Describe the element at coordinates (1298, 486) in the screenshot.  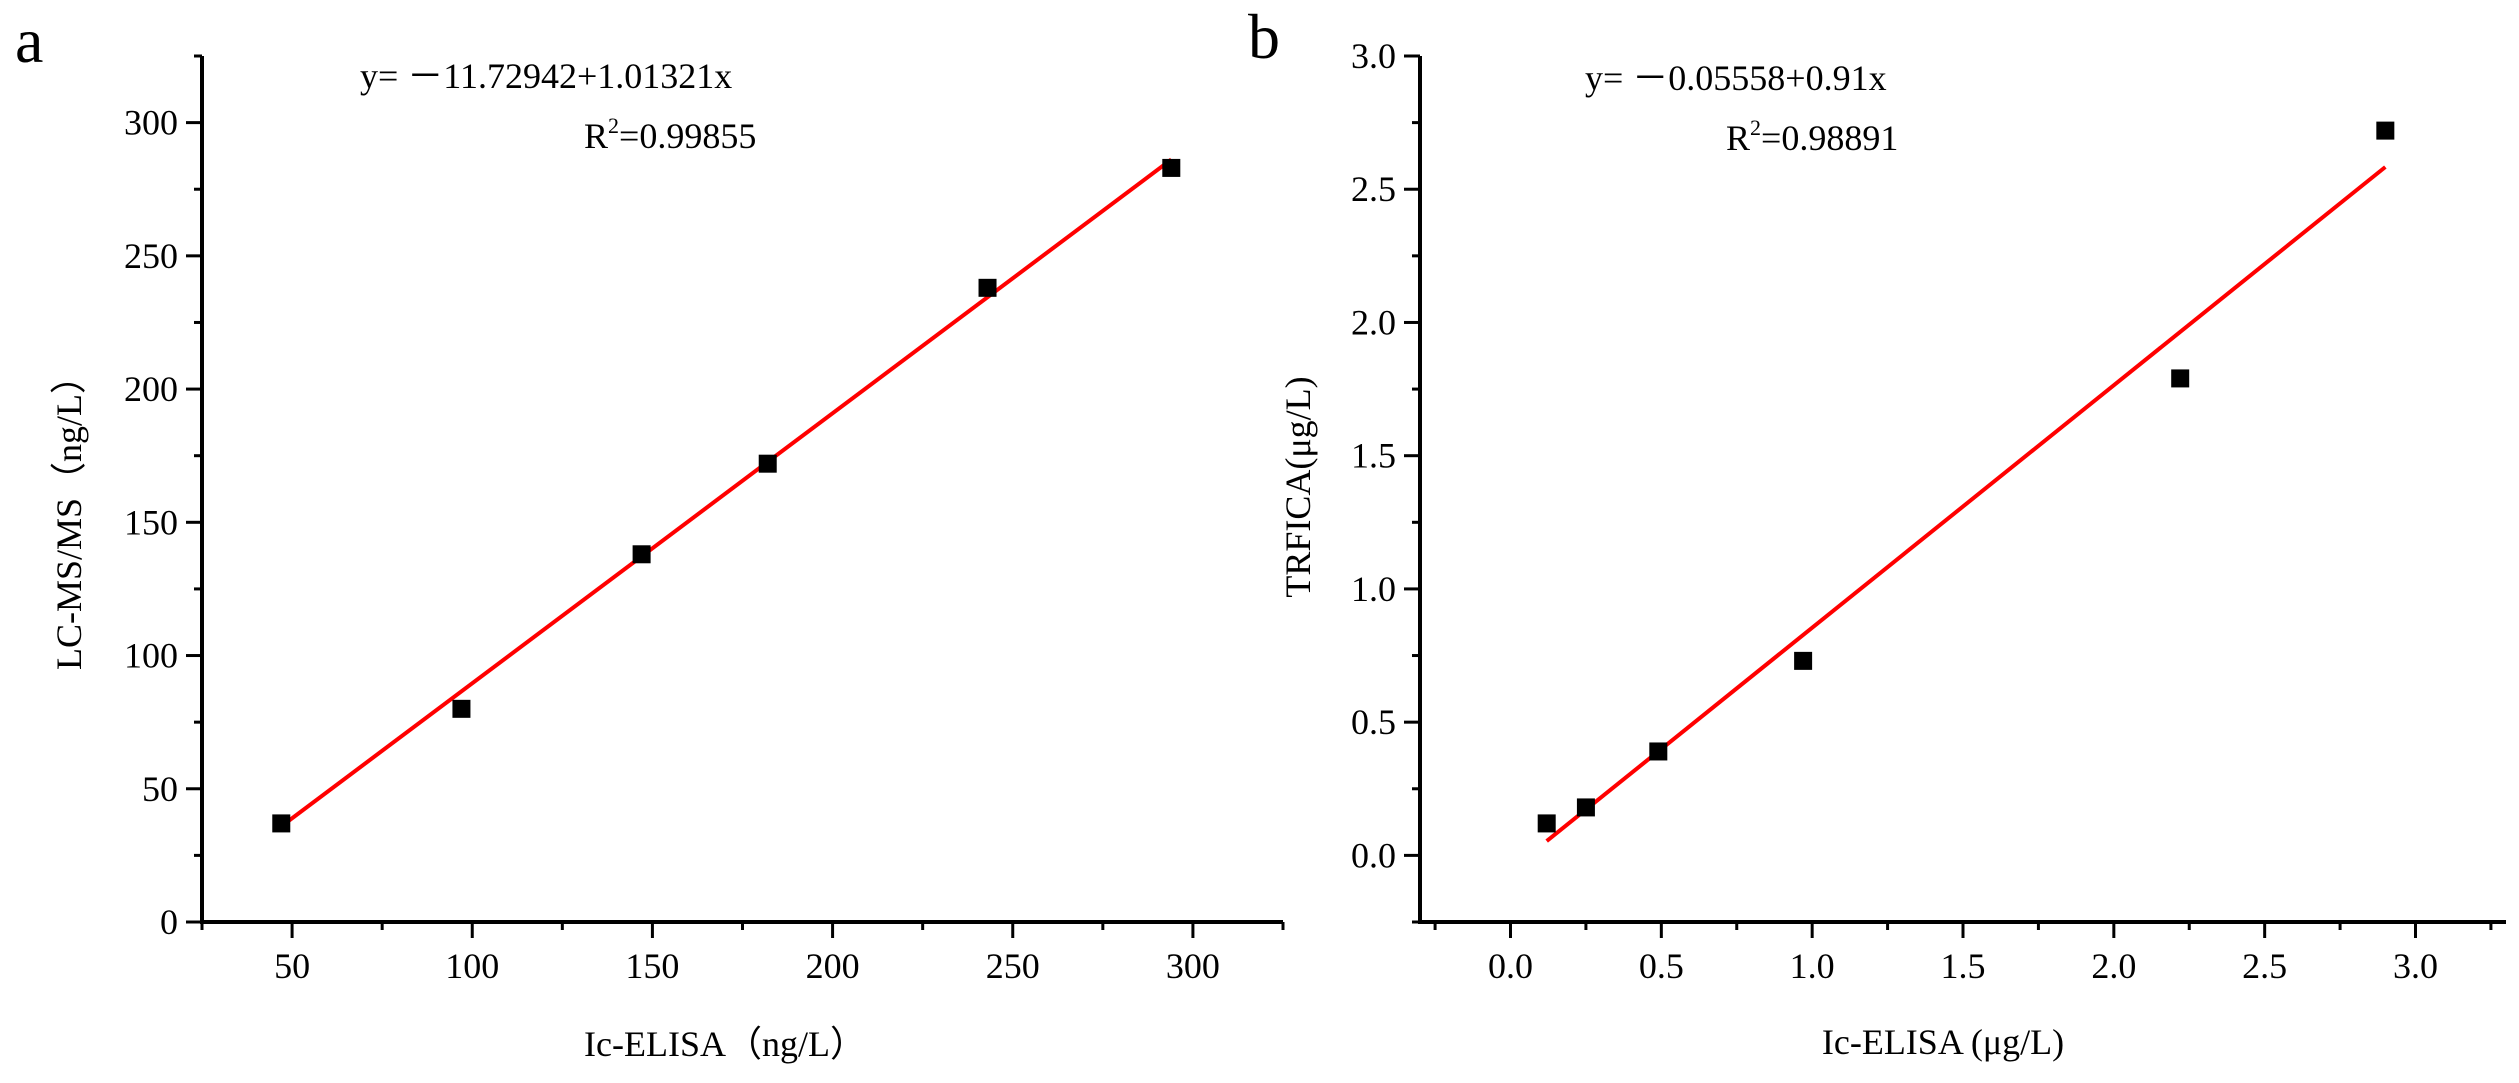
I see `panel-b-y-axis-title: TRFICA(μg/L)` at that location.